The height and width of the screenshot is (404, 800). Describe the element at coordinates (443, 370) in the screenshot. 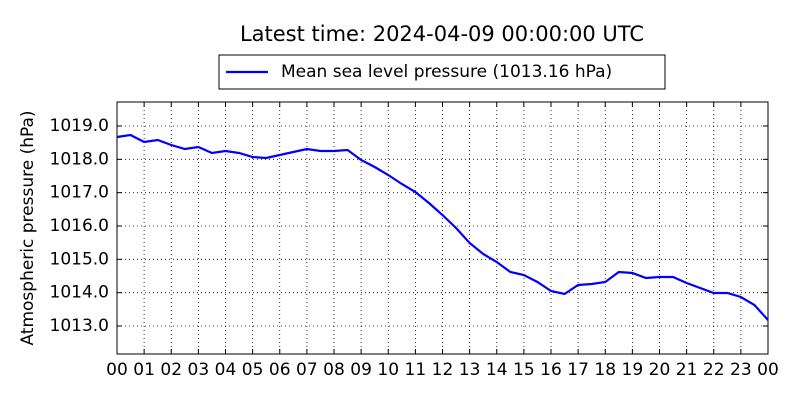

I see `x-tick-label: 12` at that location.